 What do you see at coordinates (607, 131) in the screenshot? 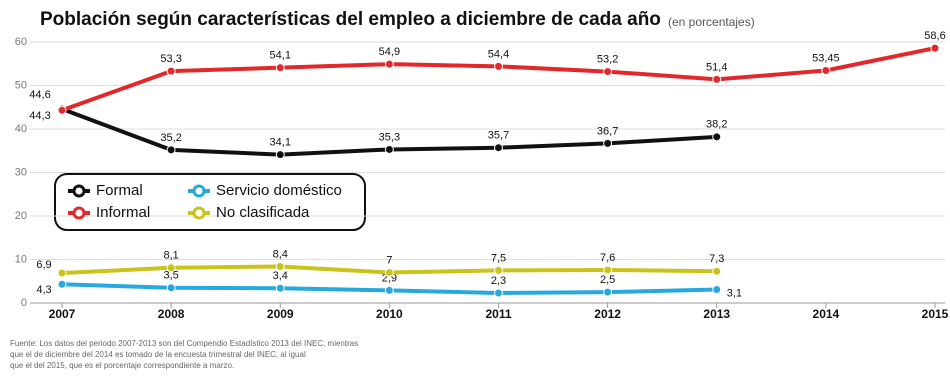
I see `data-label: 36,7` at bounding box center [607, 131].